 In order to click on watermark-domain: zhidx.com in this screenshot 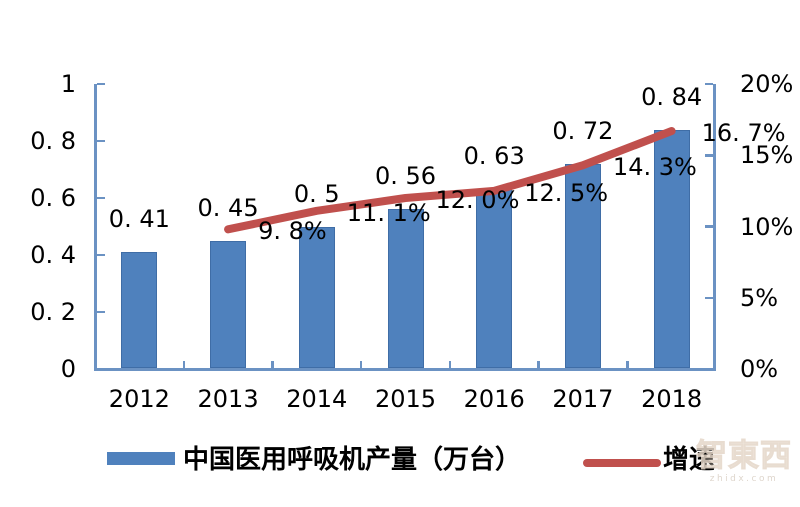, I will do `click(744, 479)`.